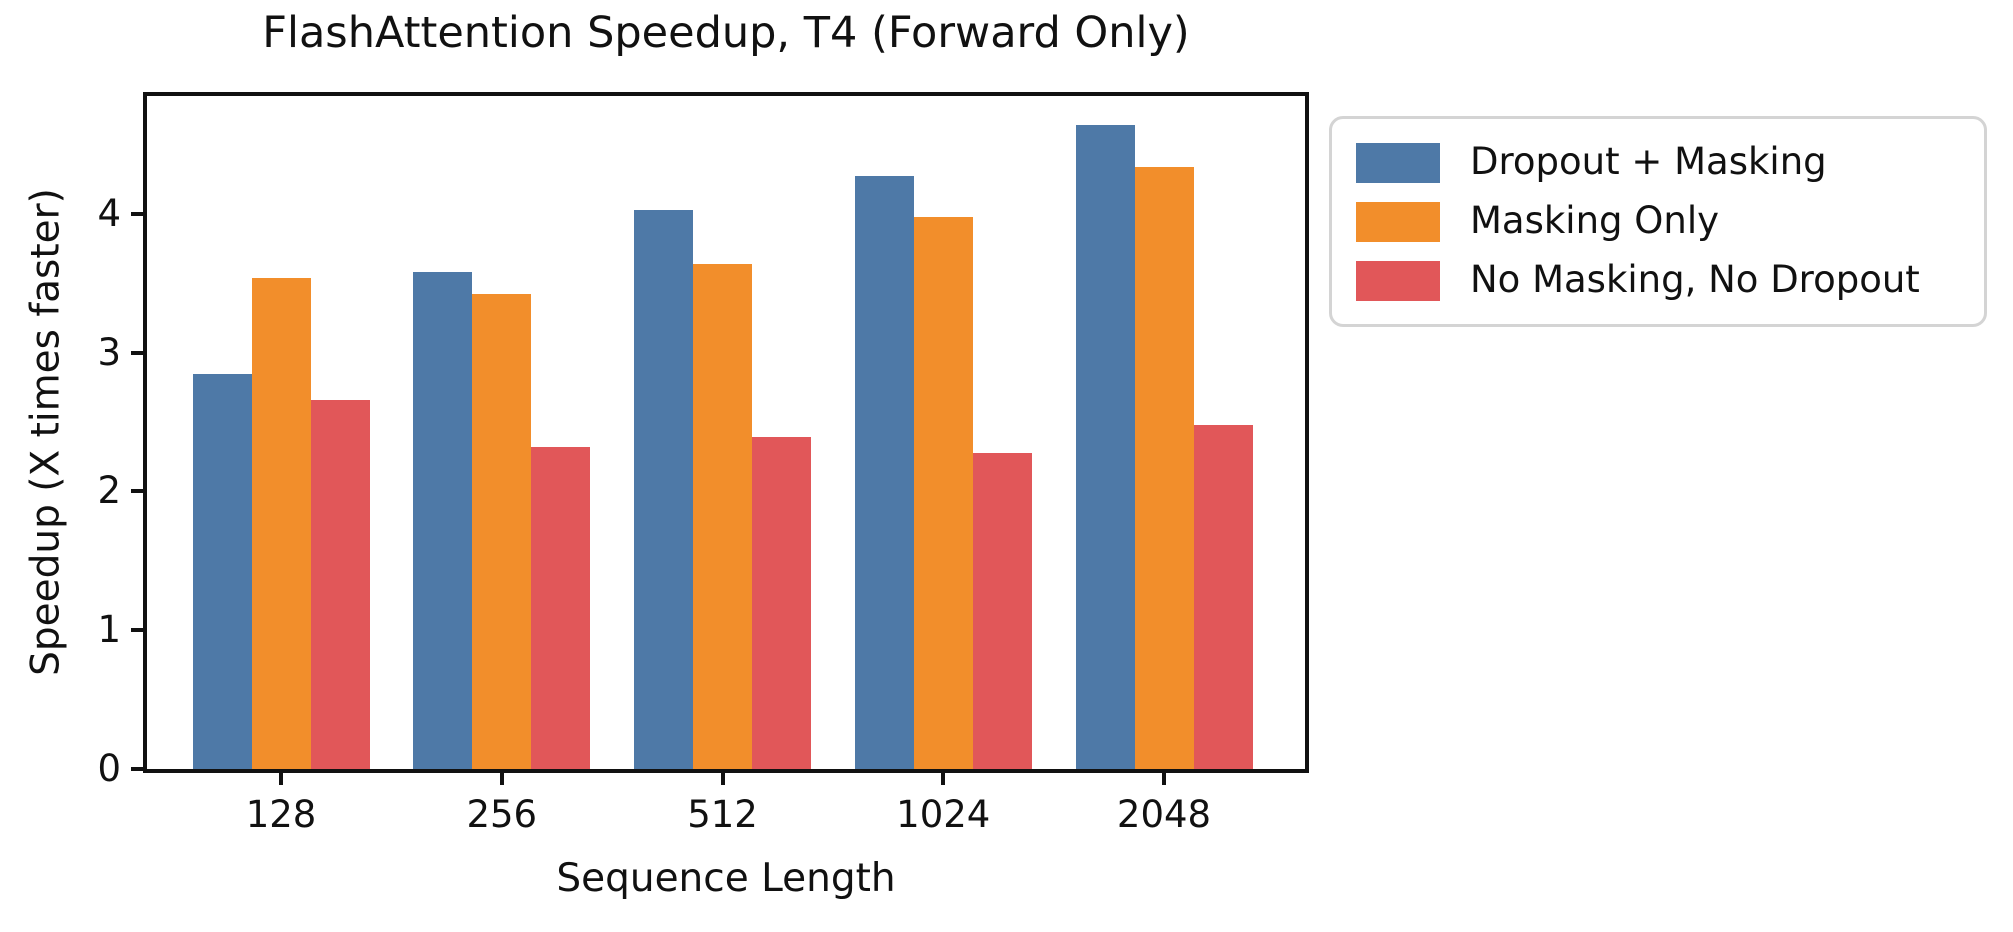 Image resolution: width=2013 pixels, height=932 pixels. What do you see at coordinates (726, 878) in the screenshot?
I see `x-axis-label: Sequence Length` at bounding box center [726, 878].